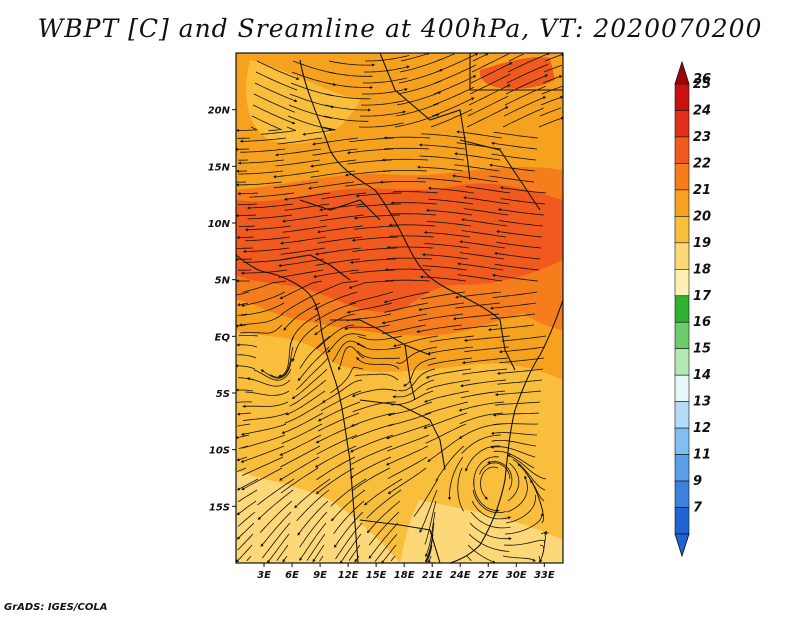 The image size is (800, 618). Describe the element at coordinates (682, 72) in the screenshot. I see `colorbar-top-arrow` at that location.